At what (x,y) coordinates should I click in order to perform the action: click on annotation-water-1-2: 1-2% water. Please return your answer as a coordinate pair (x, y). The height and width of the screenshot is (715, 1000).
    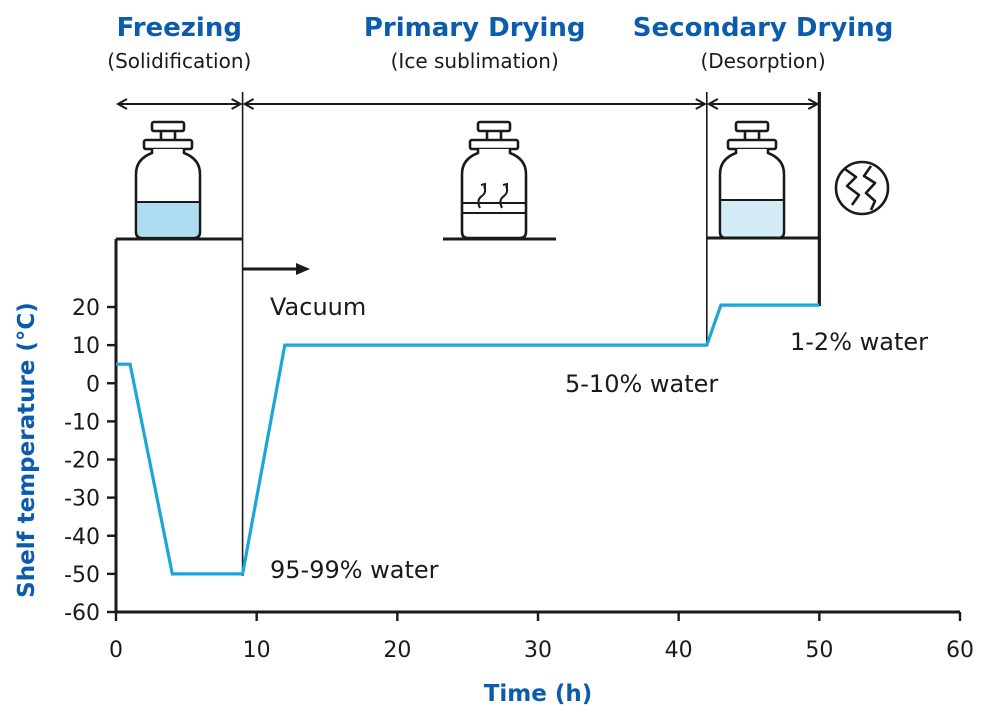
    Looking at the image, I should click on (859, 342).